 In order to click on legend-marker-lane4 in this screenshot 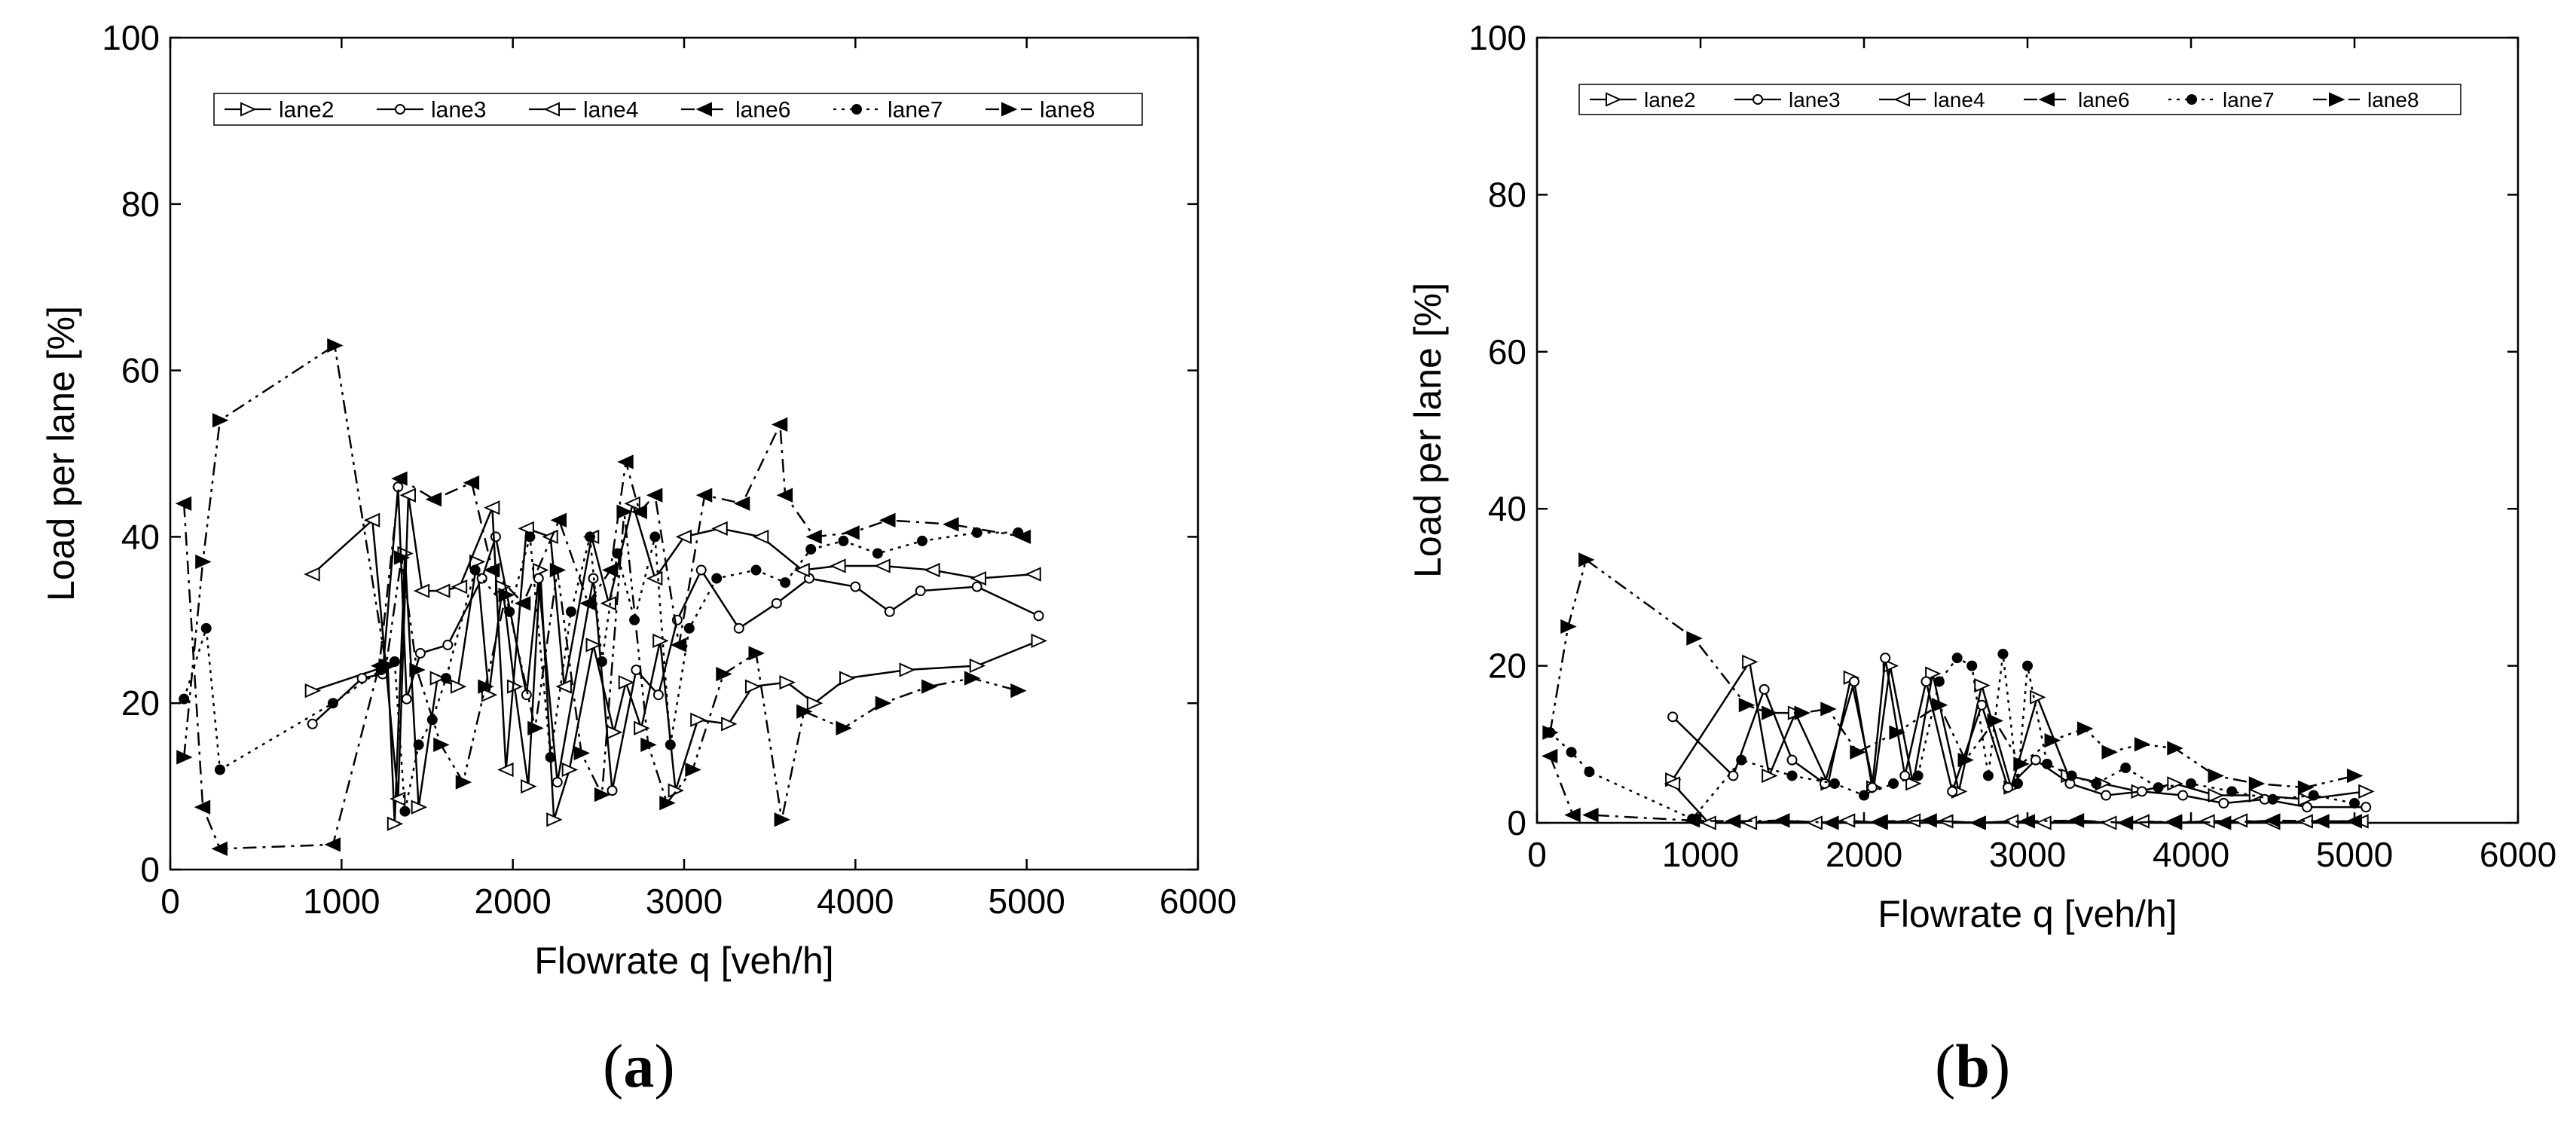, I will do `click(1901, 99)`.